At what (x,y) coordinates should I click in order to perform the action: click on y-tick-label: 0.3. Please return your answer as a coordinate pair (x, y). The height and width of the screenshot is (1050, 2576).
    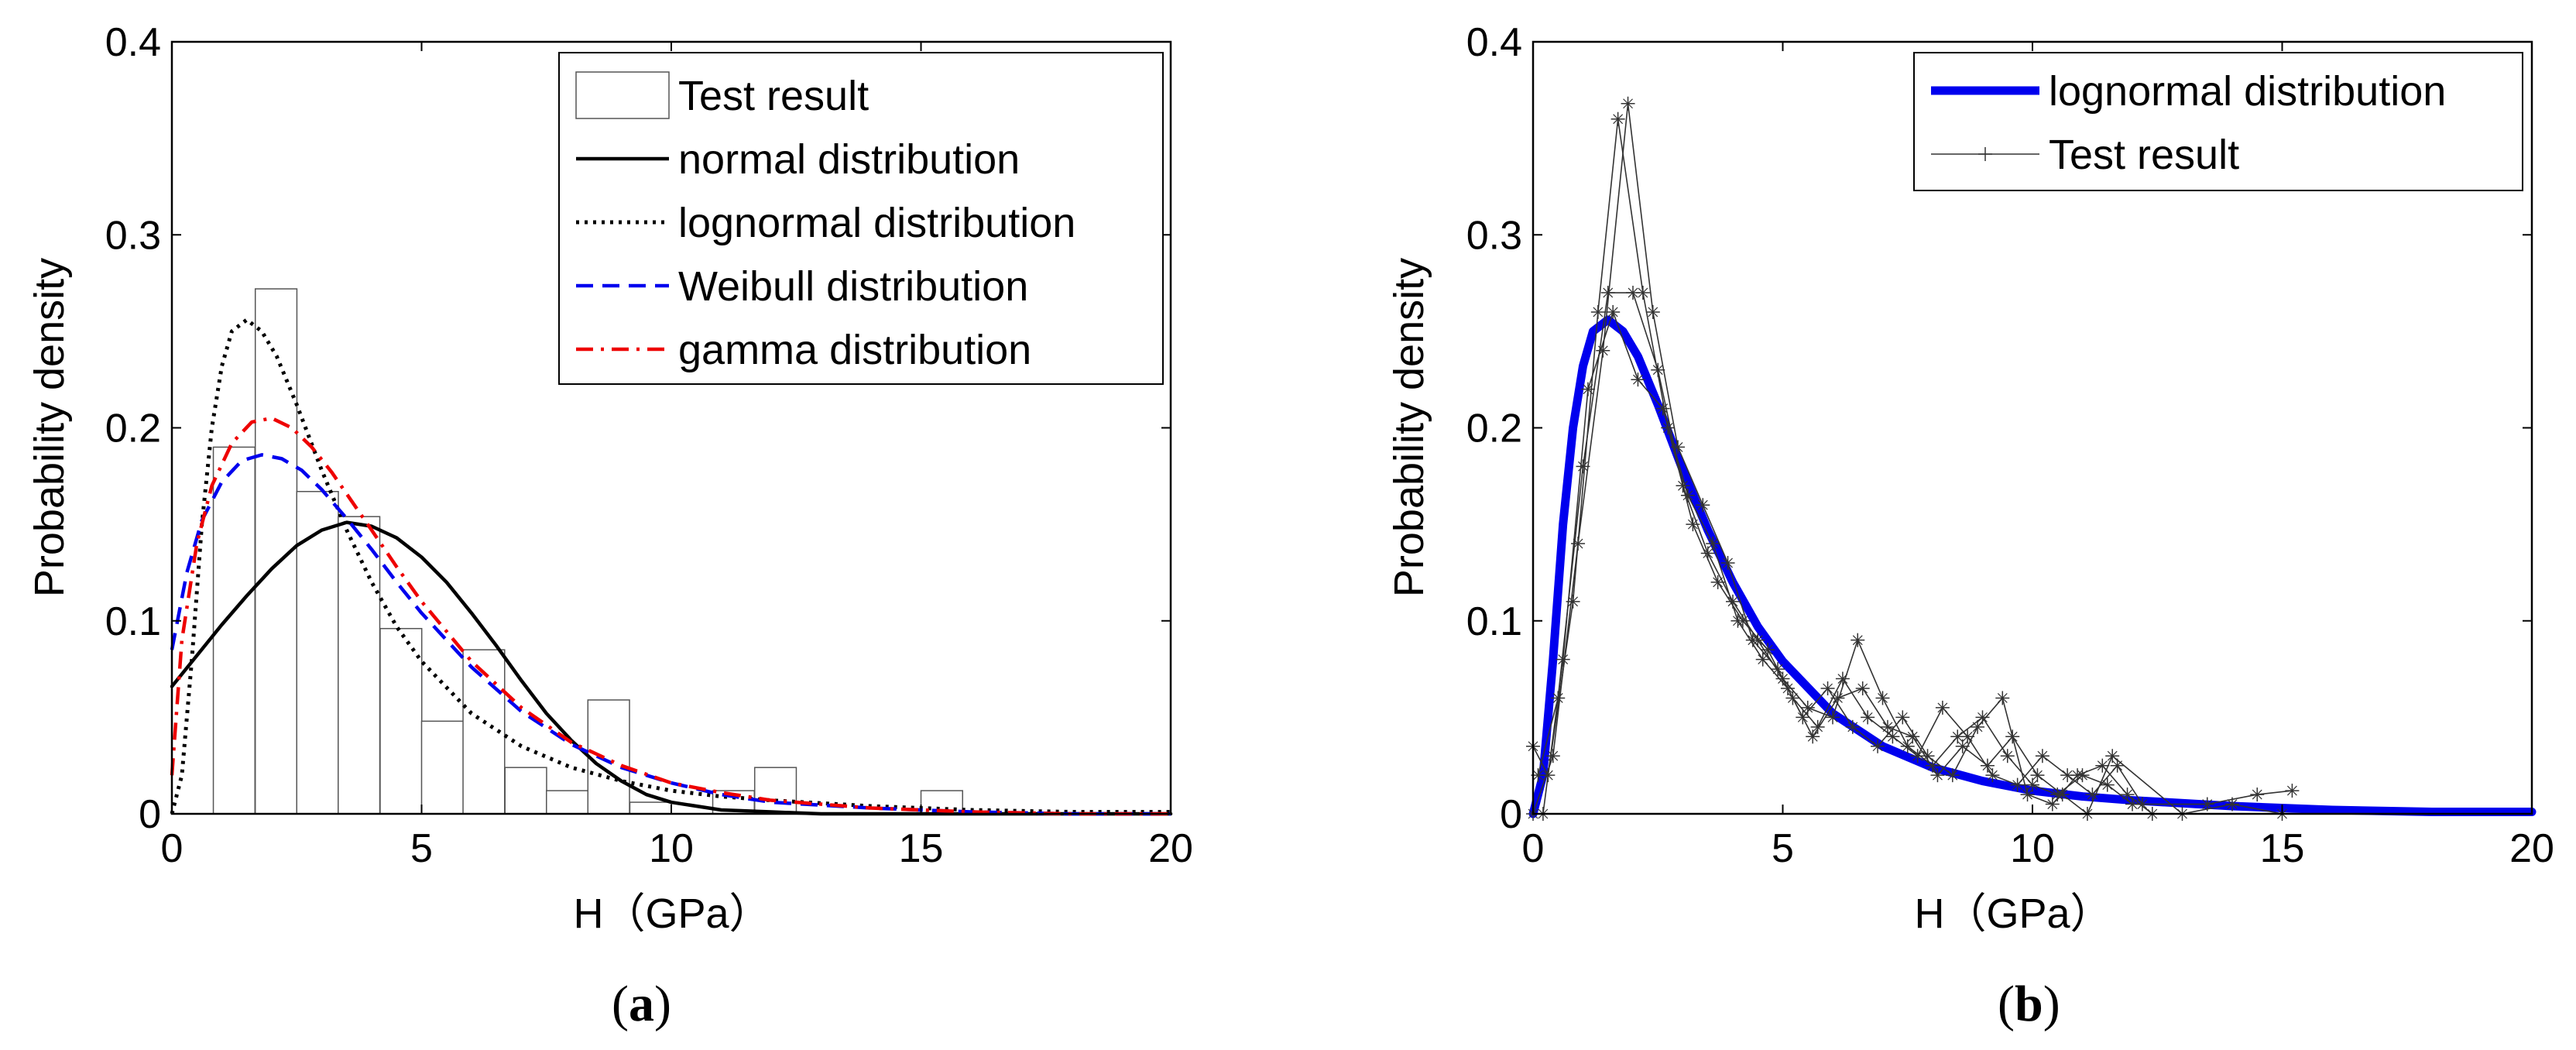
    Looking at the image, I should click on (1494, 235).